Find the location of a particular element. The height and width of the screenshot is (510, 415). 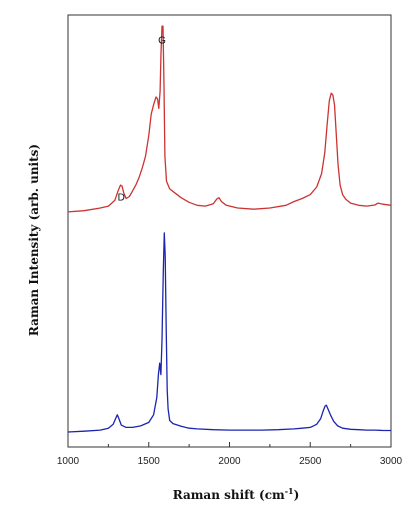

x-axis-title: Raman shift (cm-1) is located at coordinates (236, 494).